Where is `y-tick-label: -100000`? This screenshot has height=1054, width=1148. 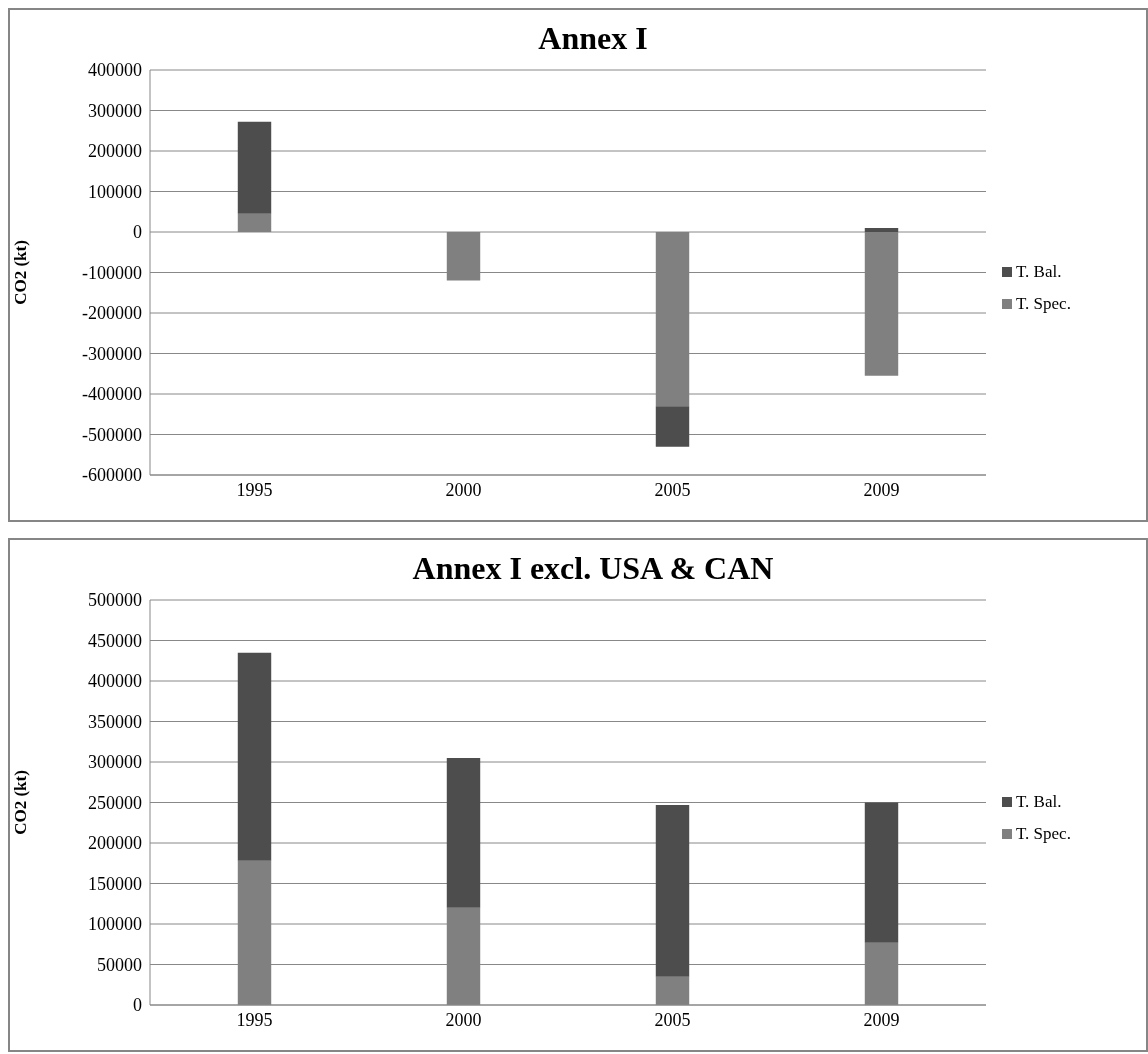 y-tick-label: -100000 is located at coordinates (112, 272).